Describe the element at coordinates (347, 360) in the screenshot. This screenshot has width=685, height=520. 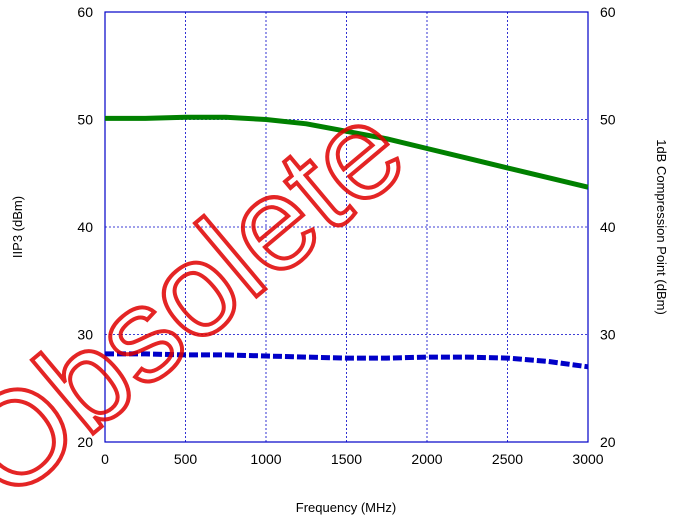
I see `series-line-p1db` at that location.